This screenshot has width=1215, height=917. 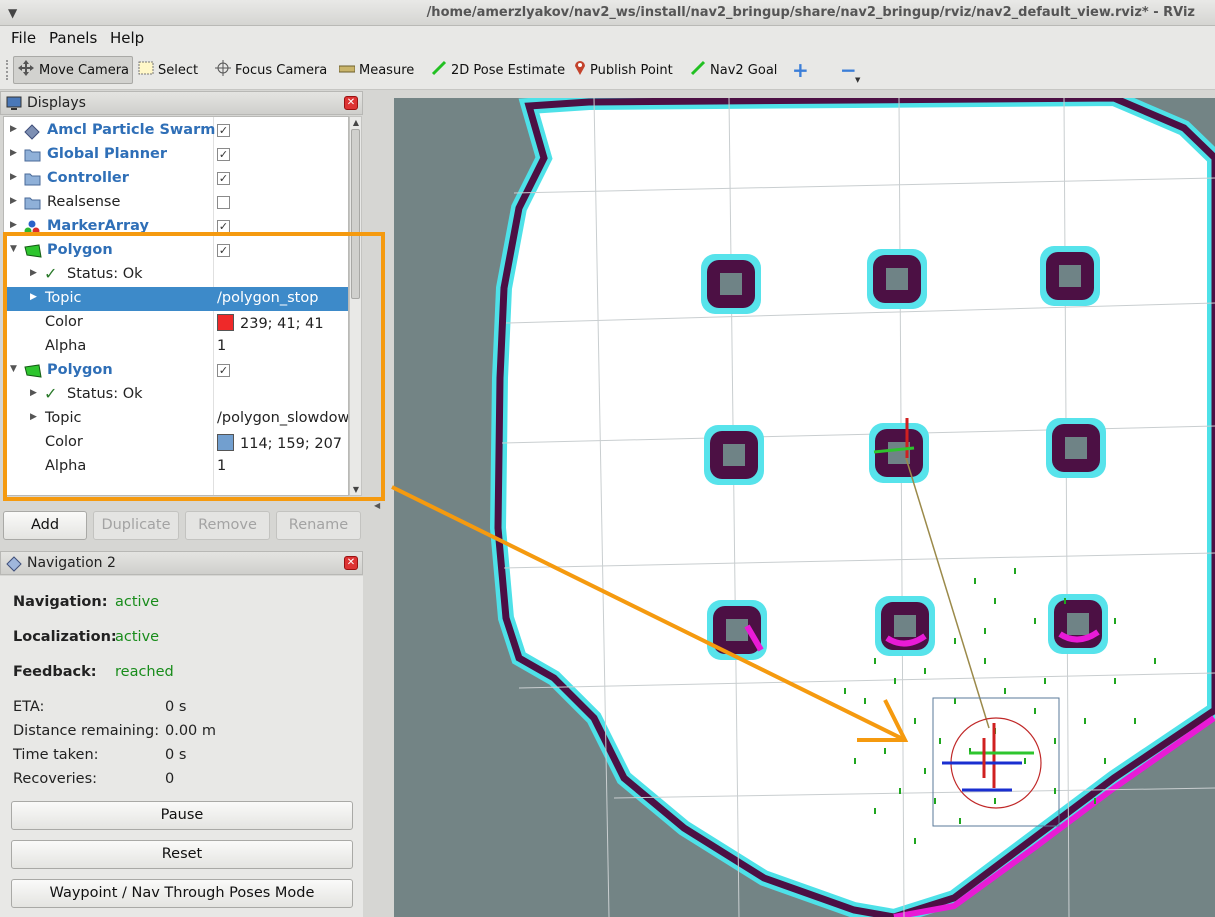 What do you see at coordinates (24, 38) in the screenshot?
I see `menu-file: File` at bounding box center [24, 38].